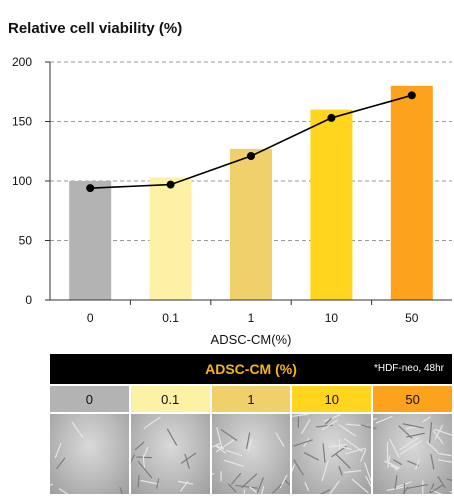  Describe the element at coordinates (22, 62) in the screenshot. I see `y-tick-label: 200` at that location.